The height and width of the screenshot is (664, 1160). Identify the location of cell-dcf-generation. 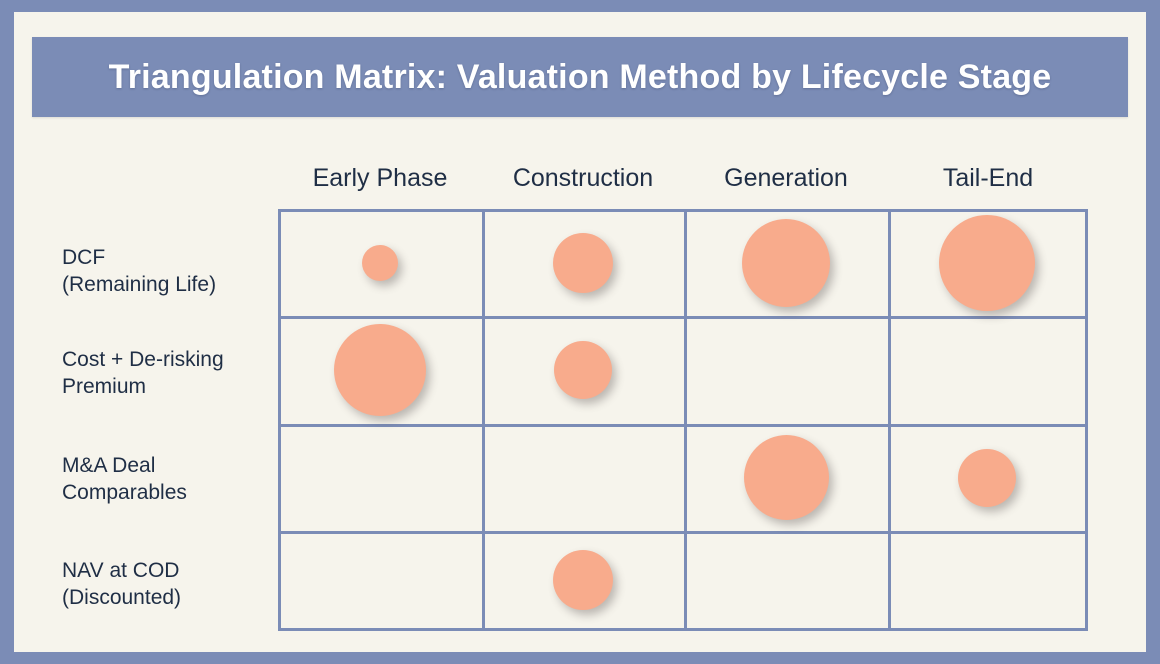
(786, 262).